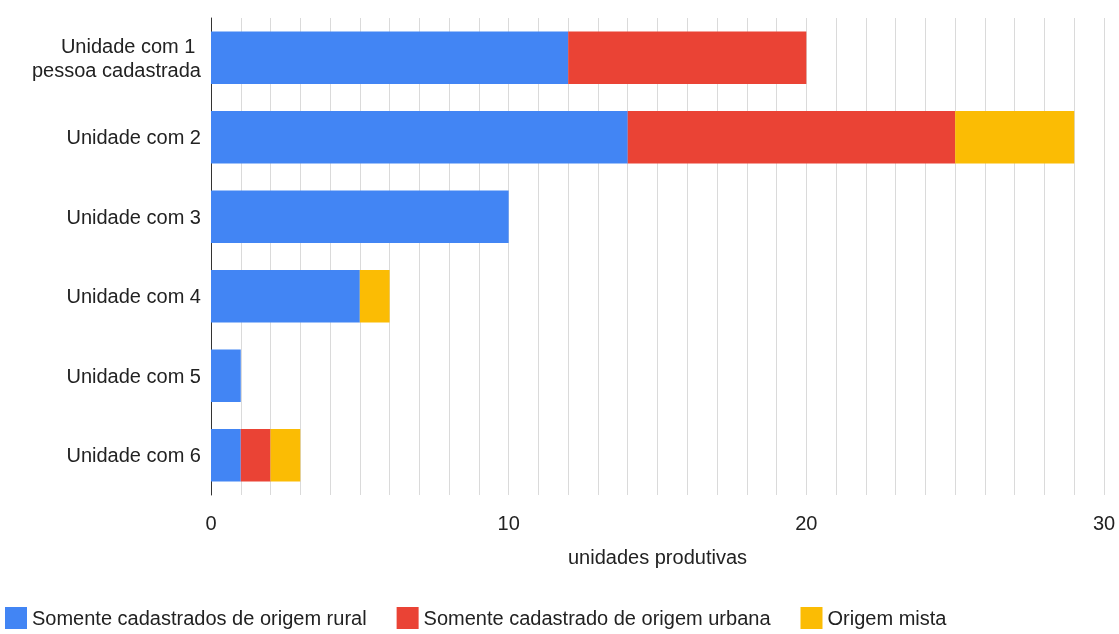  Describe the element at coordinates (887, 618) in the screenshot. I see `legend-label: Origem mista` at that location.